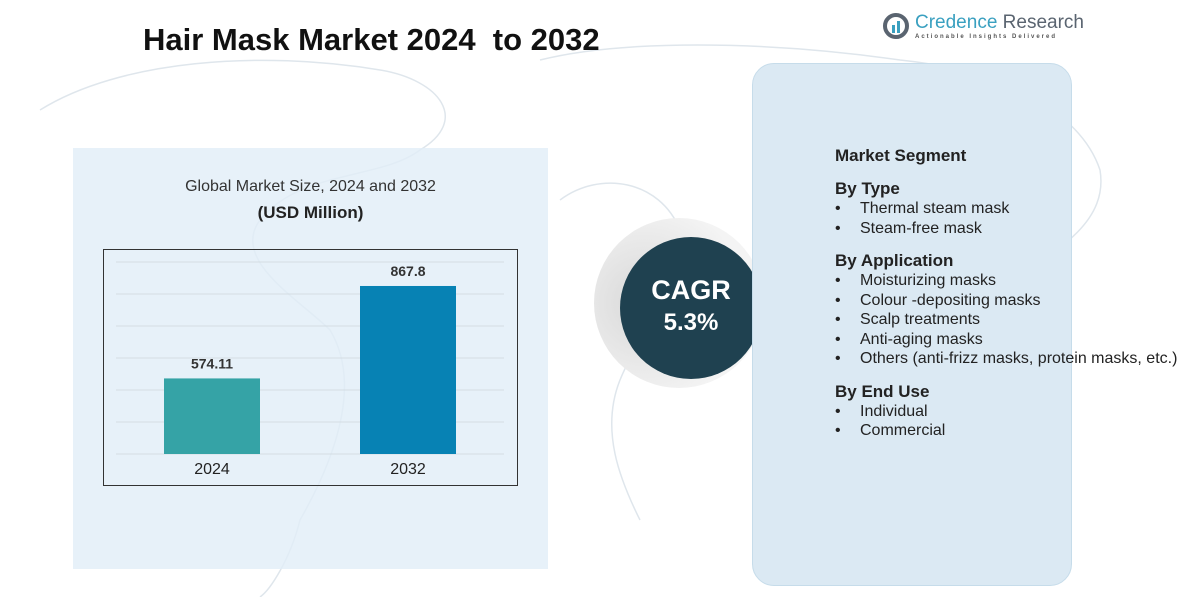 This screenshot has height=597, width=1186. What do you see at coordinates (882, 391) in the screenshot?
I see `segment-group-title: By End Use` at bounding box center [882, 391].